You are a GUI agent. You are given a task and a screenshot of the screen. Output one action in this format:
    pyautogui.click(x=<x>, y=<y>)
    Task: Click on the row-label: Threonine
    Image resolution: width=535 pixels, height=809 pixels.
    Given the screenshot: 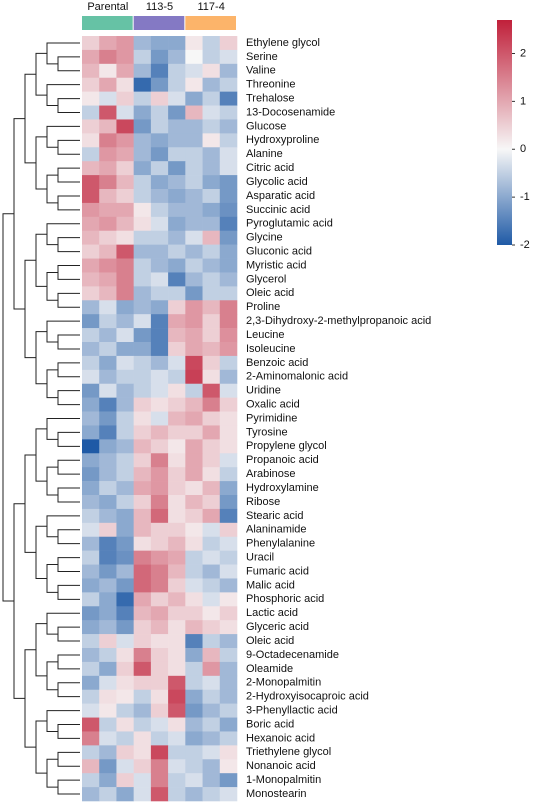 What is the action you would take?
    pyautogui.click(x=271, y=85)
    